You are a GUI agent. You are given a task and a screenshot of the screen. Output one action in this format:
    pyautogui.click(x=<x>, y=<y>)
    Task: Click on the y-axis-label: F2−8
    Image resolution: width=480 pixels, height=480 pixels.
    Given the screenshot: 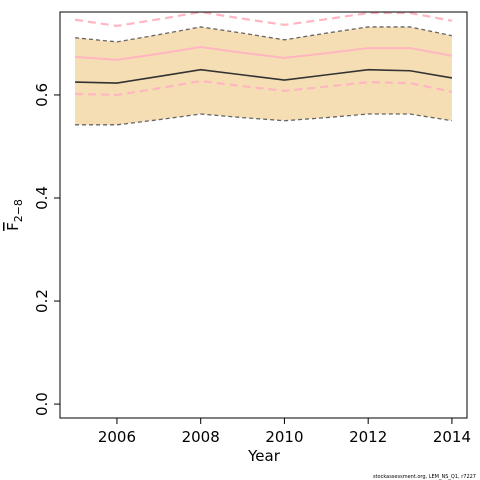 What is the action you would take?
    pyautogui.click(x=14, y=215)
    